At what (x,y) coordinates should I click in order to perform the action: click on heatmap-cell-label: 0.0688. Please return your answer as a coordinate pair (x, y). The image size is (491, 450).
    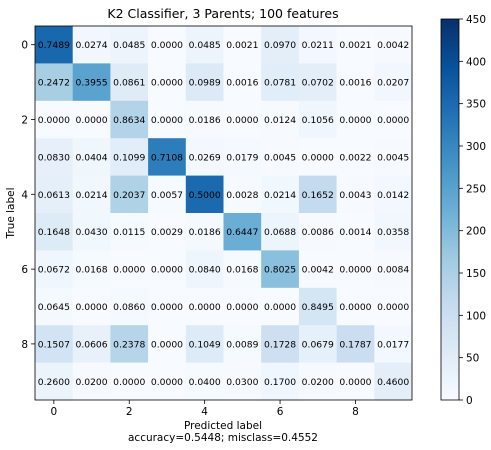
    Looking at the image, I should click on (280, 232).